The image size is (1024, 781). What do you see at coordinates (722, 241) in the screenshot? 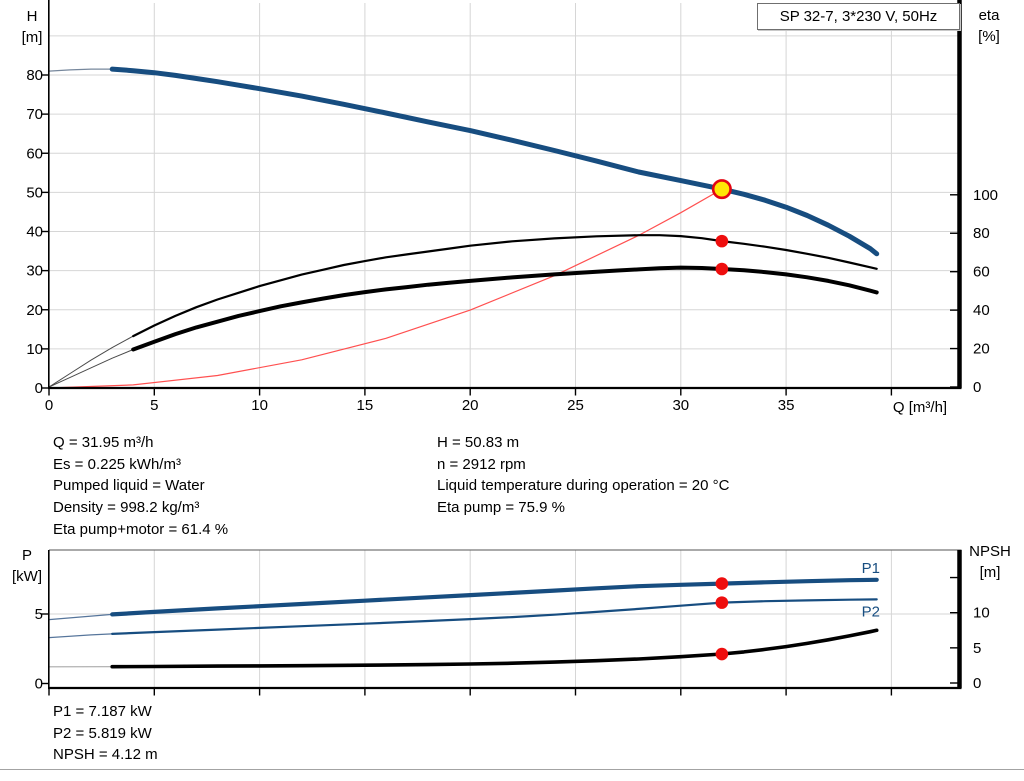
I see `eta-pump-marker` at bounding box center [722, 241].